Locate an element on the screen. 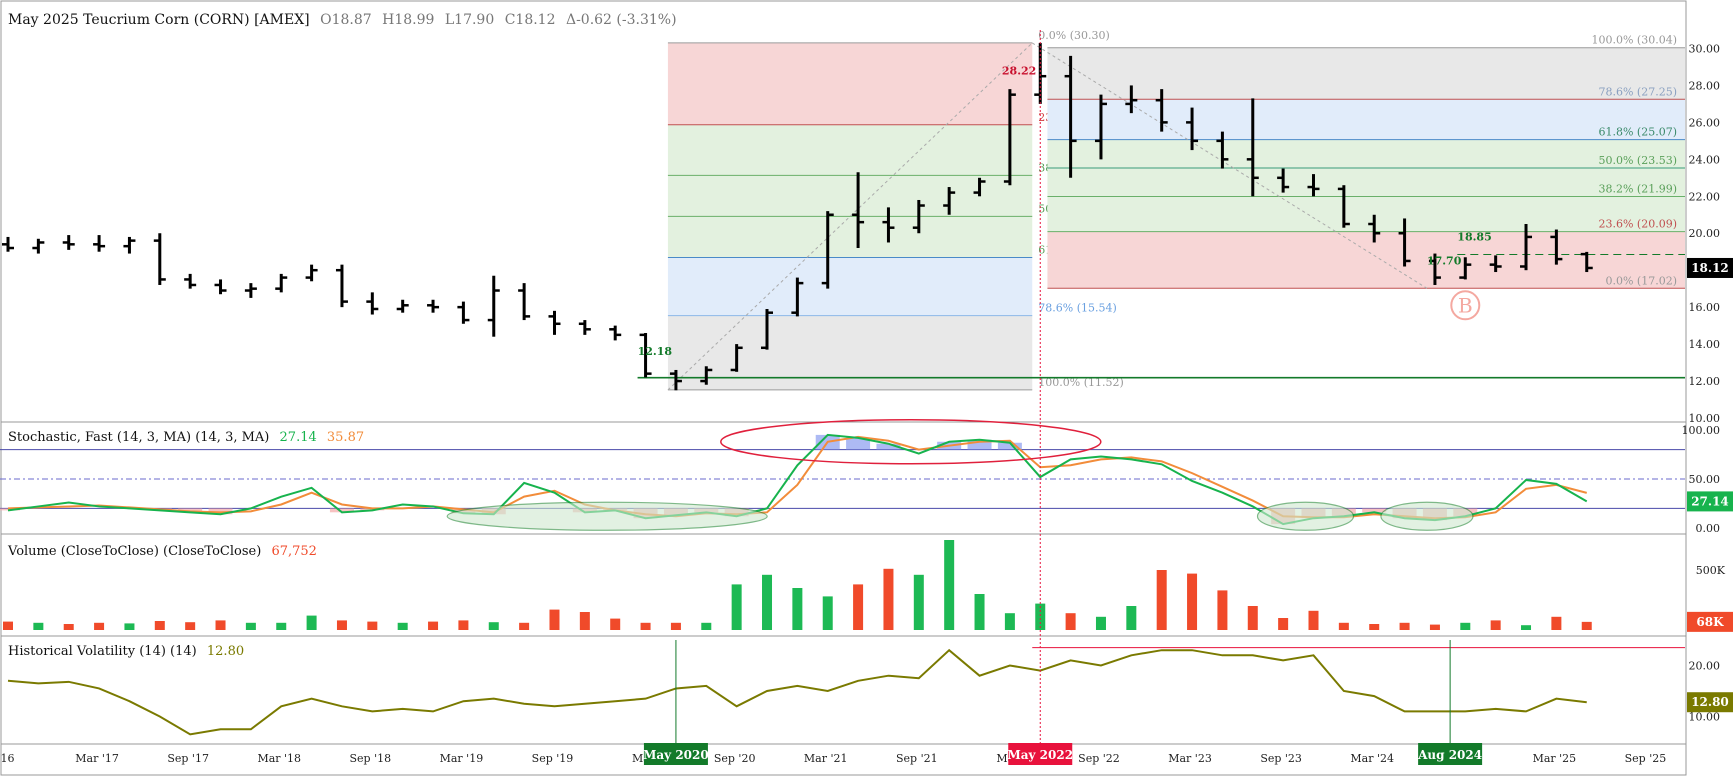 This screenshot has width=1735, height=776. price-y-tick: 12.00 is located at coordinates (1705, 381).